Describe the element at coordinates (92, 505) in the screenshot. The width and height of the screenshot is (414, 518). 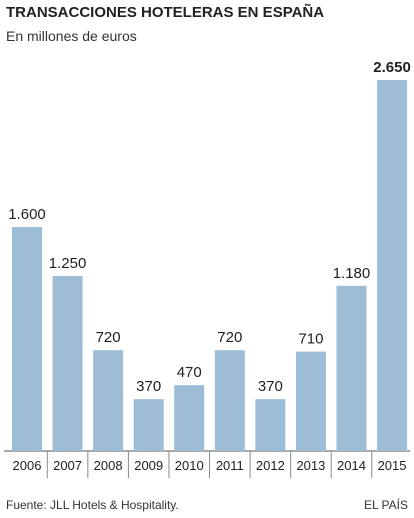
I see `source-note: Fuente: JLL Hotels & Hospitality.` at that location.